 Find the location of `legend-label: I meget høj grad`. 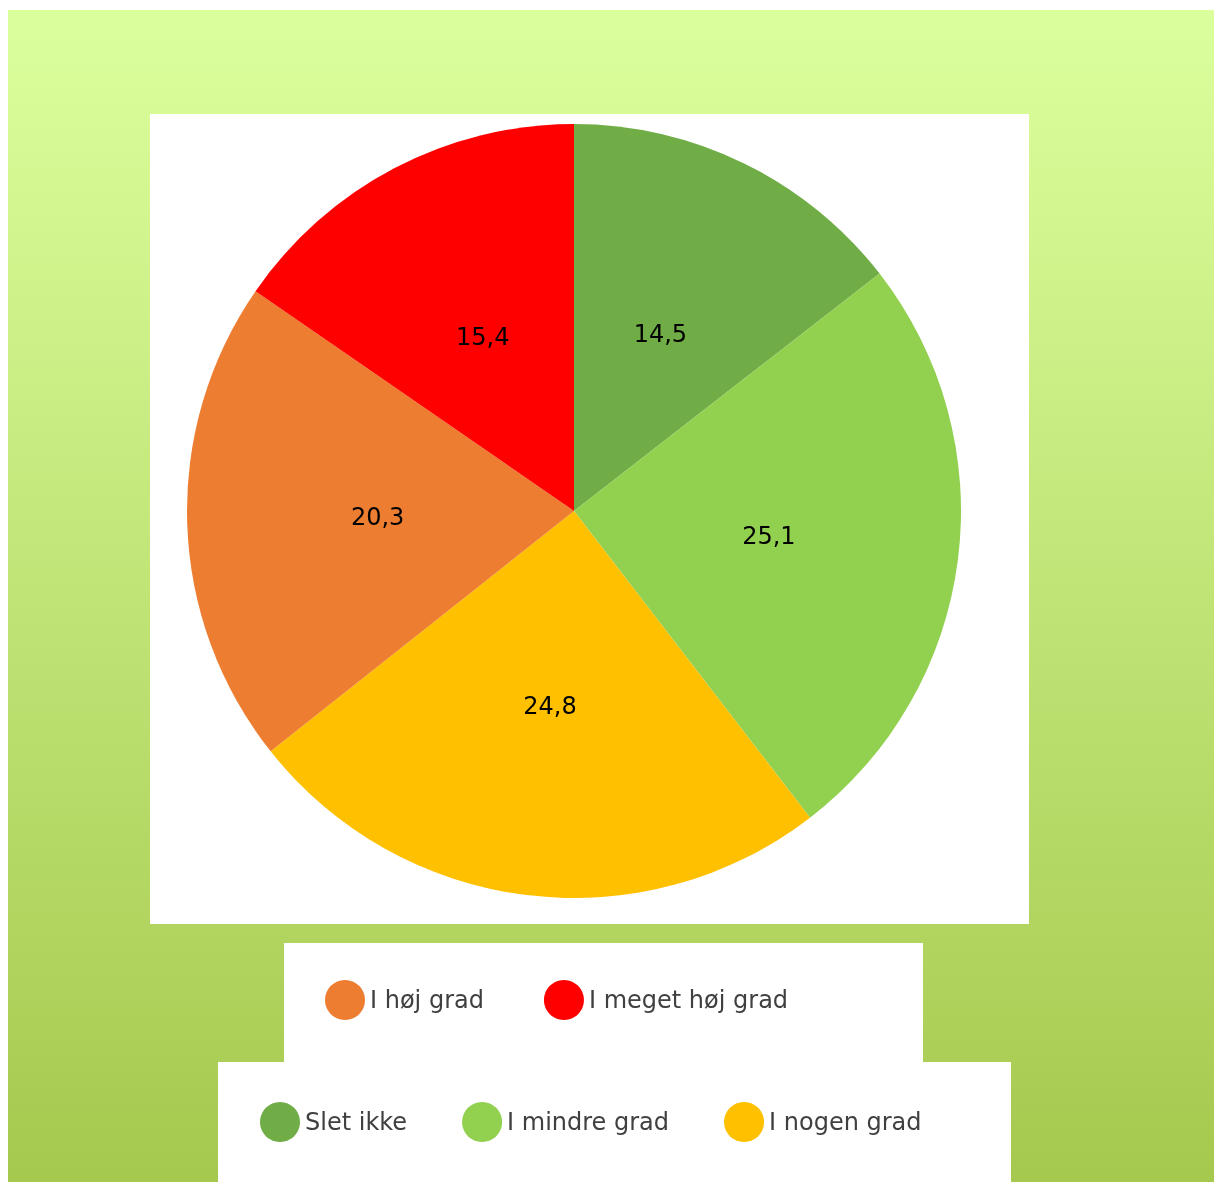

legend-label: I meget høj grad is located at coordinates (688, 1000).